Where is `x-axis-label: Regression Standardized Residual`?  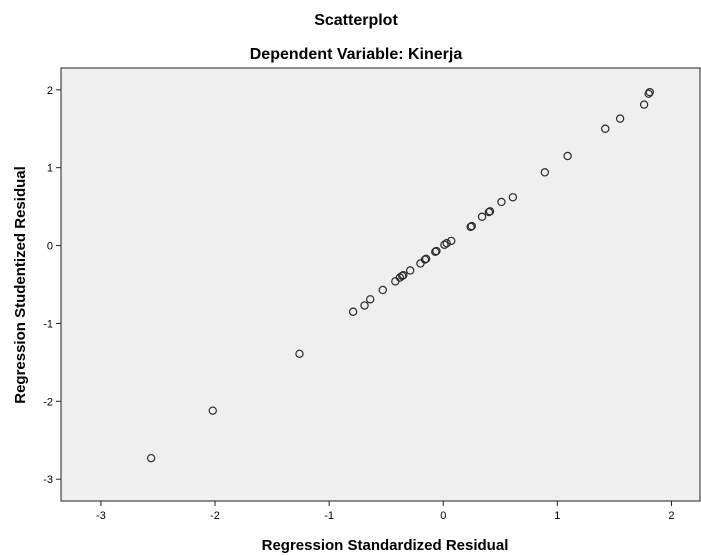 x-axis-label: Regression Standardized Residual is located at coordinates (385, 545).